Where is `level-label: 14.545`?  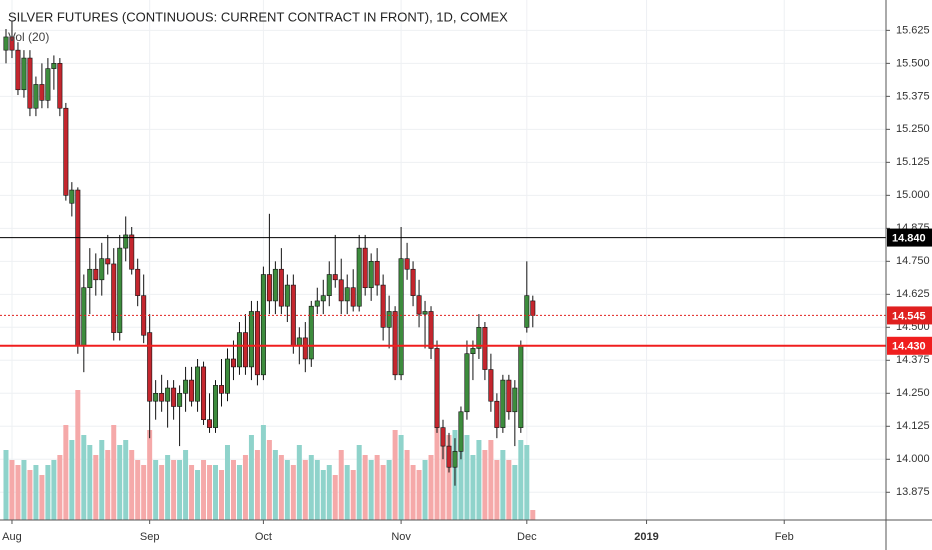
level-label: 14.545 is located at coordinates (909, 316).